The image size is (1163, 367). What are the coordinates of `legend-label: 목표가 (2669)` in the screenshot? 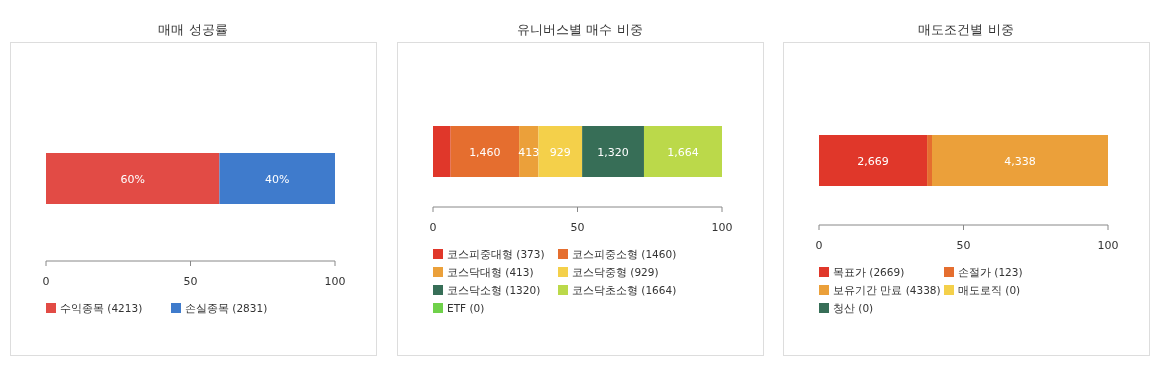 It's located at (869, 272).